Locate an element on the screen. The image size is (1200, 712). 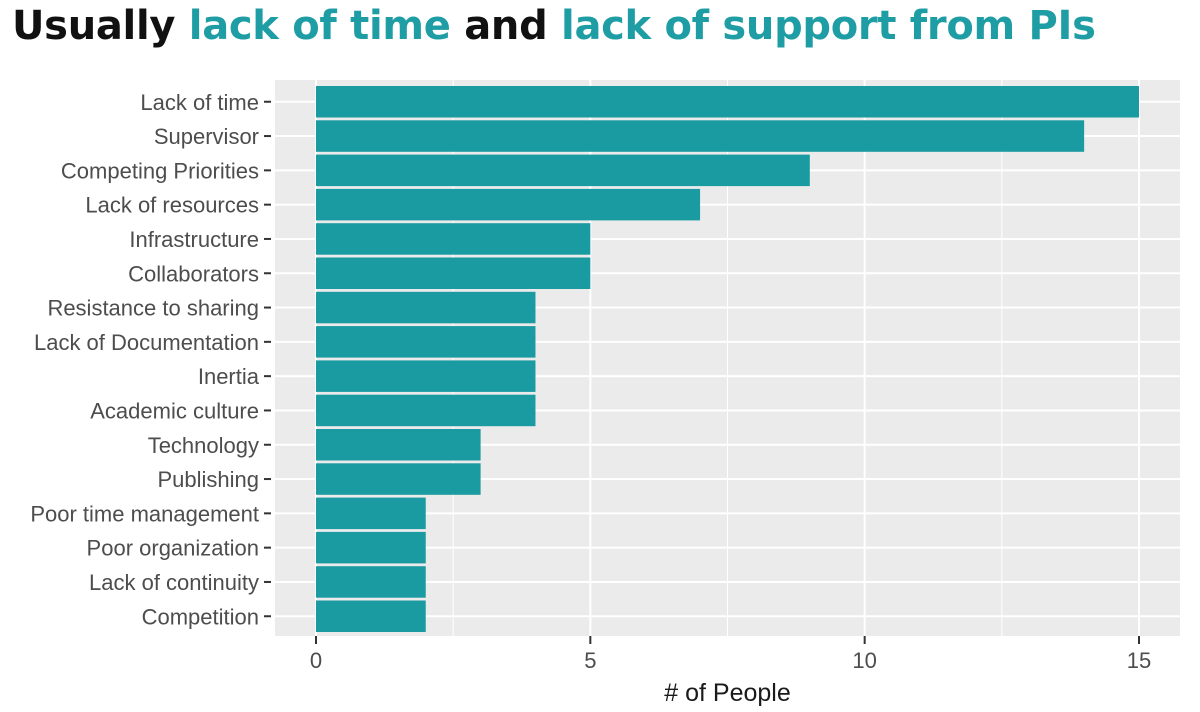
headline-accent-lack-of-time: lack of time is located at coordinates (319, 26).